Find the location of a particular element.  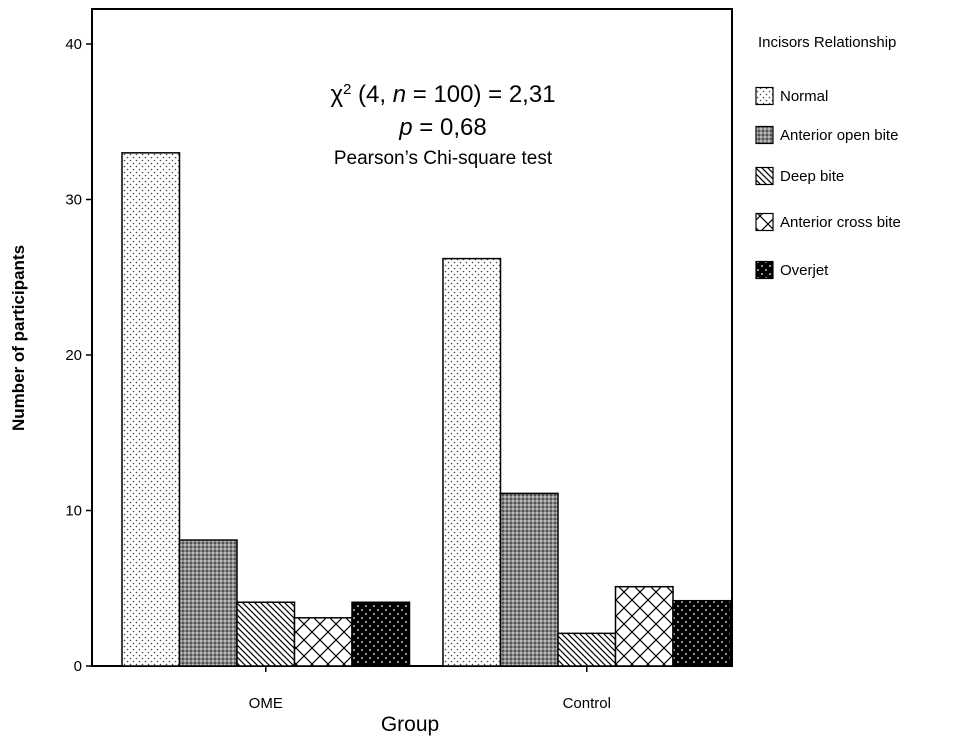

x-axis-title: Group is located at coordinates (410, 724).